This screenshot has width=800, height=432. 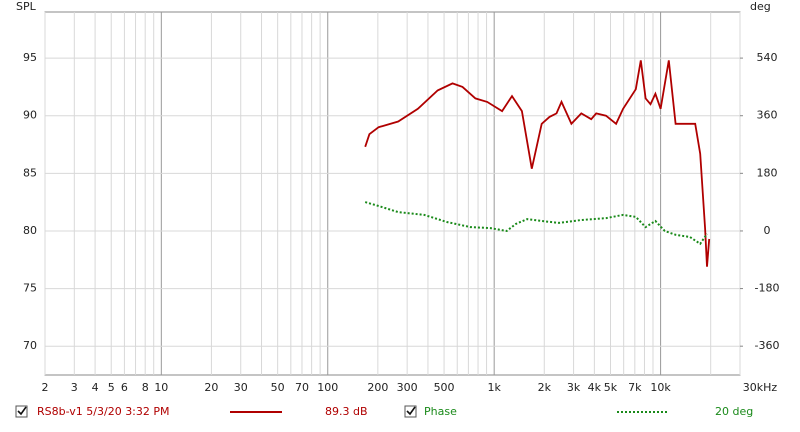 What do you see at coordinates (241, 387) in the screenshot?
I see `x-tick-label: 30` at bounding box center [241, 387].